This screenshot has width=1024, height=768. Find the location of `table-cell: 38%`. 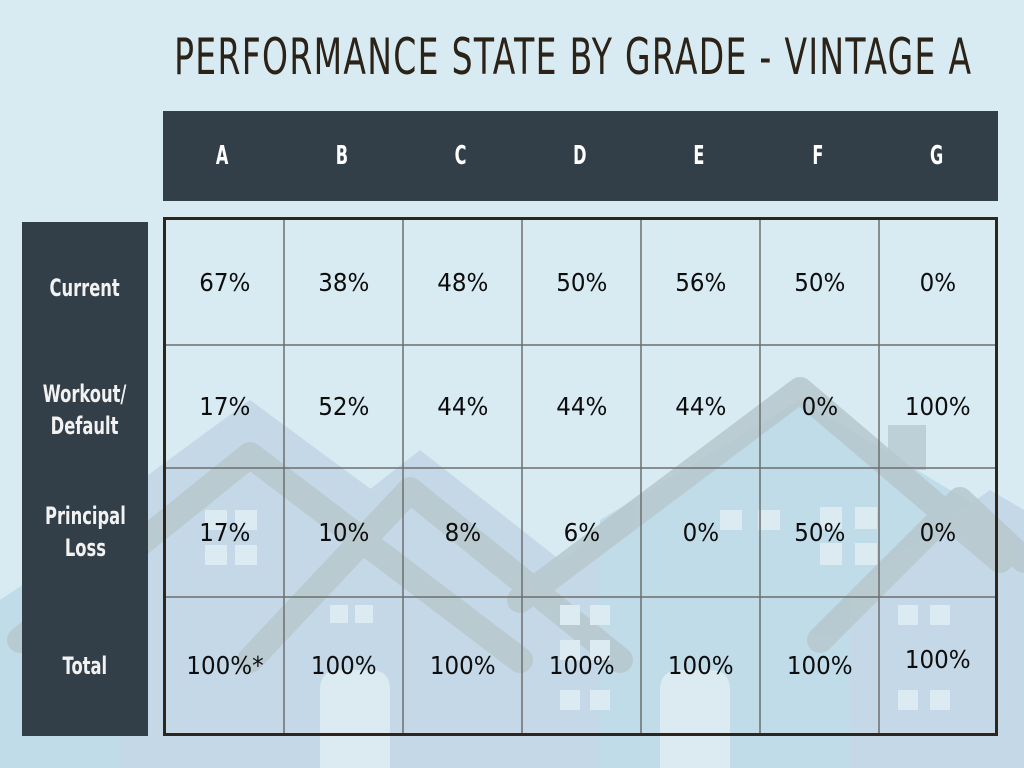

table-cell: 38% is located at coordinates (343, 282).